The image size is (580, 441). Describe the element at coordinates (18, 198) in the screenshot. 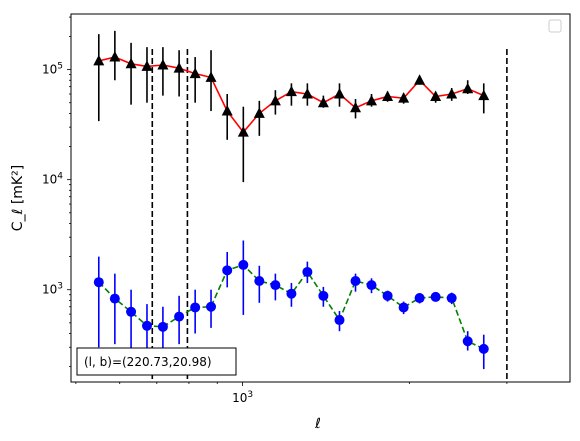

I see `y-axis-label: C_ℓ [mK²]` at that location.